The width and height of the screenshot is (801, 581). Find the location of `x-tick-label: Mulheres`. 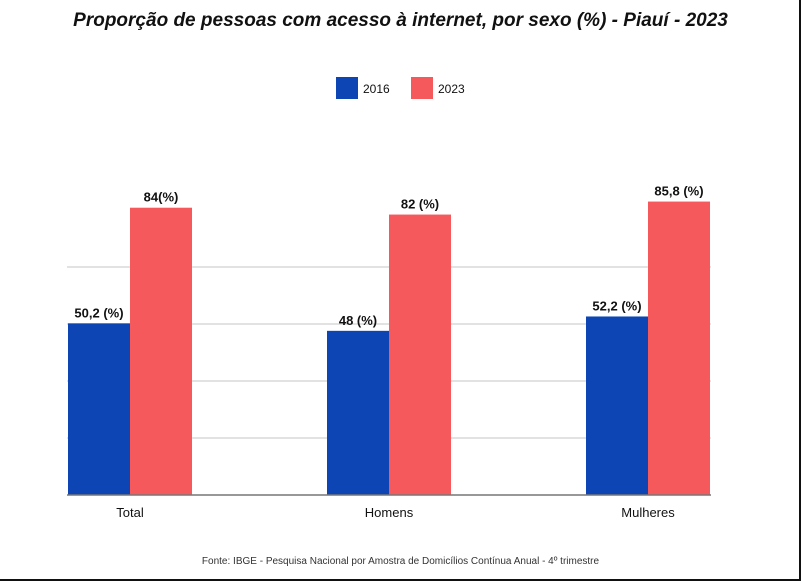

x-tick-label: Mulheres is located at coordinates (648, 512).